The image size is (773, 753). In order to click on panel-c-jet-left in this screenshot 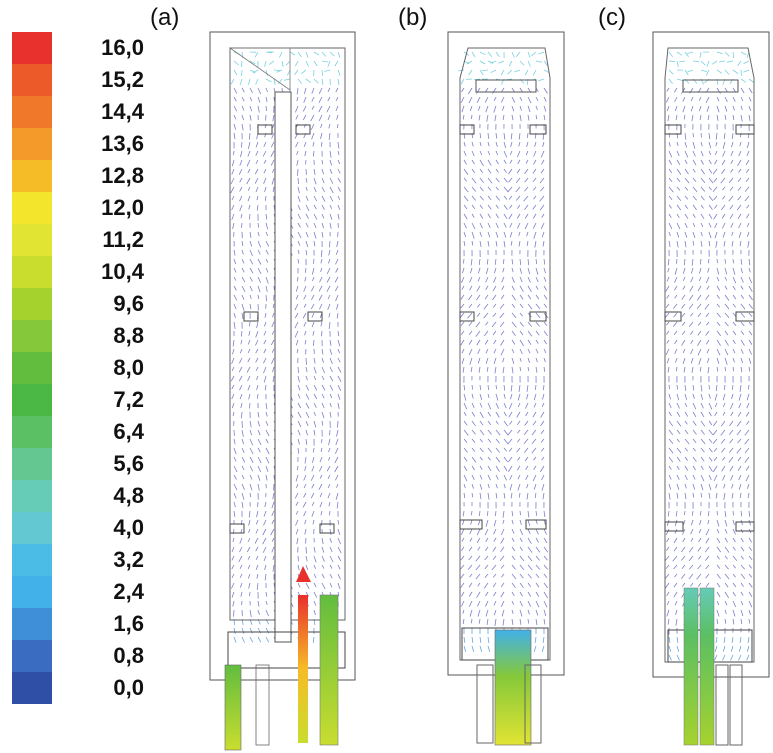, I will do `click(691, 666)`.